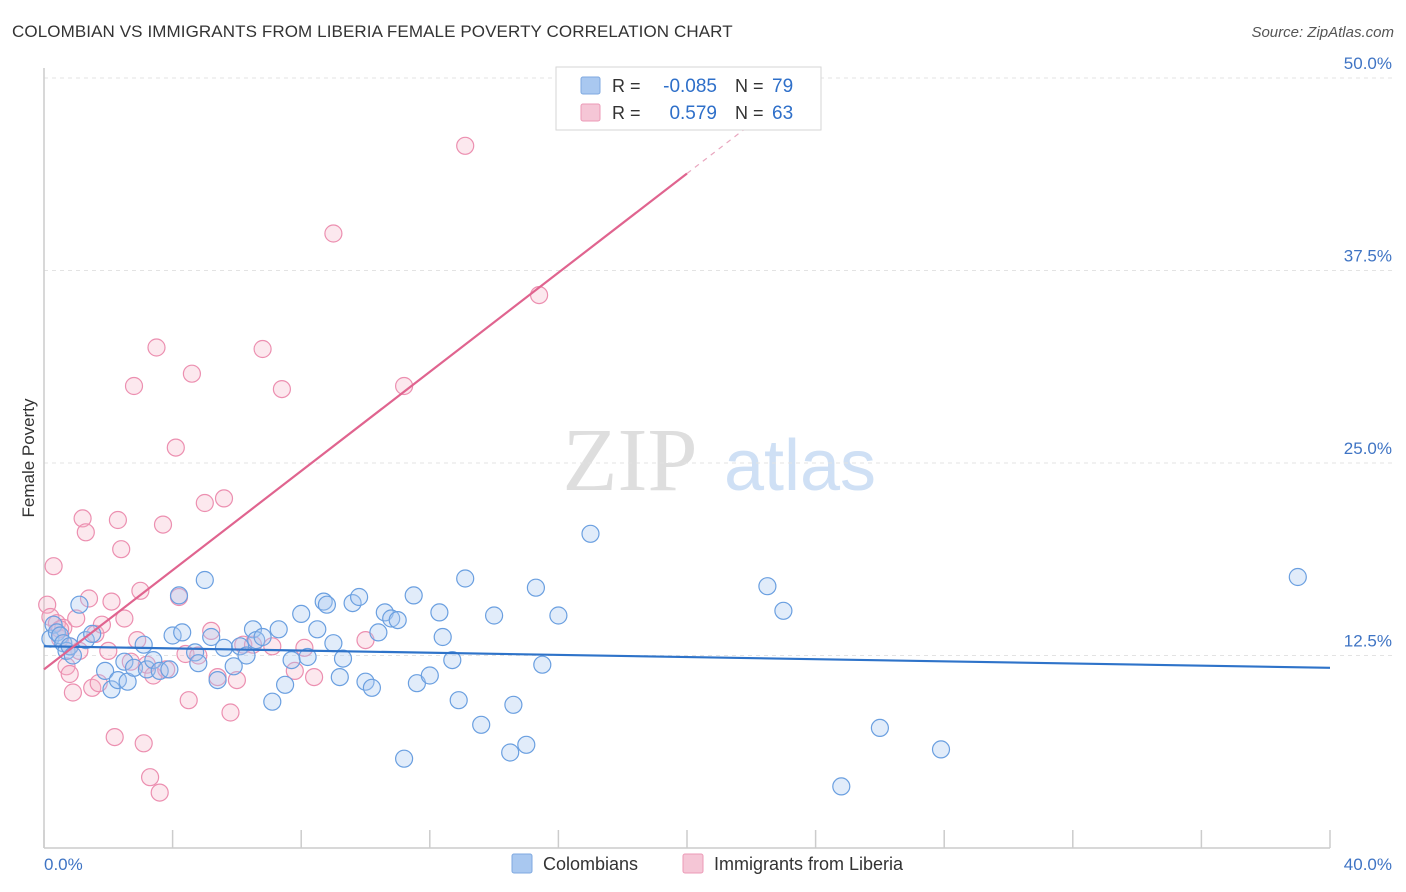 Image resolution: width=1406 pixels, height=892 pixels. What do you see at coordinates (693, 113) in the screenshot?
I see `stats-r-value-pink: 0.579` at bounding box center [693, 113].